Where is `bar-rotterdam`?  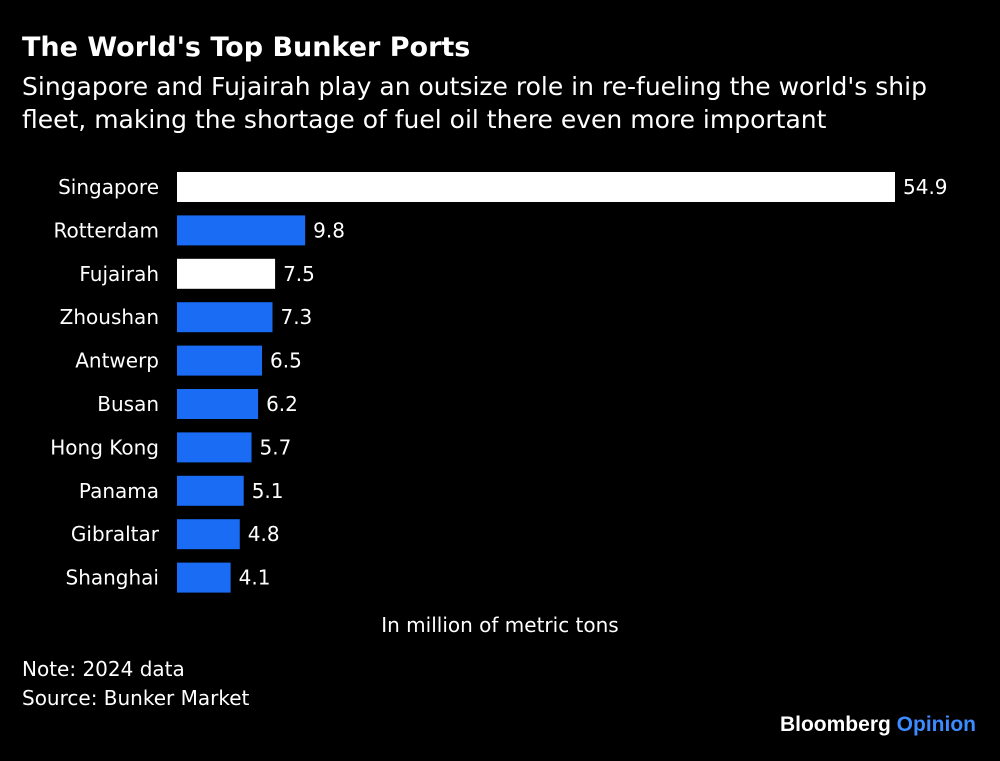
bar-rotterdam is located at coordinates (241, 230).